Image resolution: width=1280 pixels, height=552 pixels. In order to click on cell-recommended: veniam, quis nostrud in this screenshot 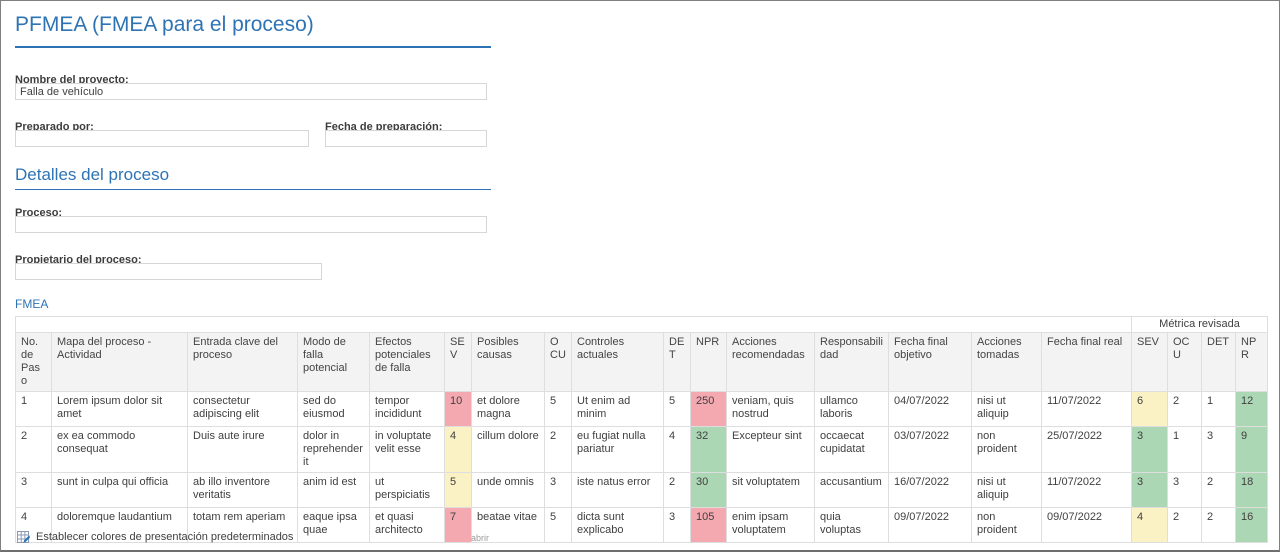, I will do `click(770, 409)`.